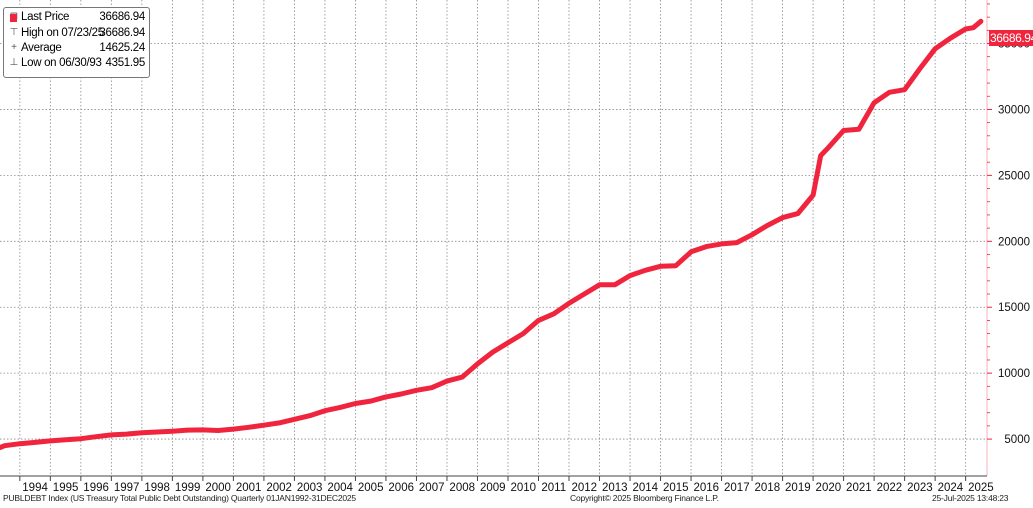 This screenshot has width=1033, height=508. What do you see at coordinates (45, 17) in the screenshot?
I see `legend-label: Last Price` at bounding box center [45, 17].